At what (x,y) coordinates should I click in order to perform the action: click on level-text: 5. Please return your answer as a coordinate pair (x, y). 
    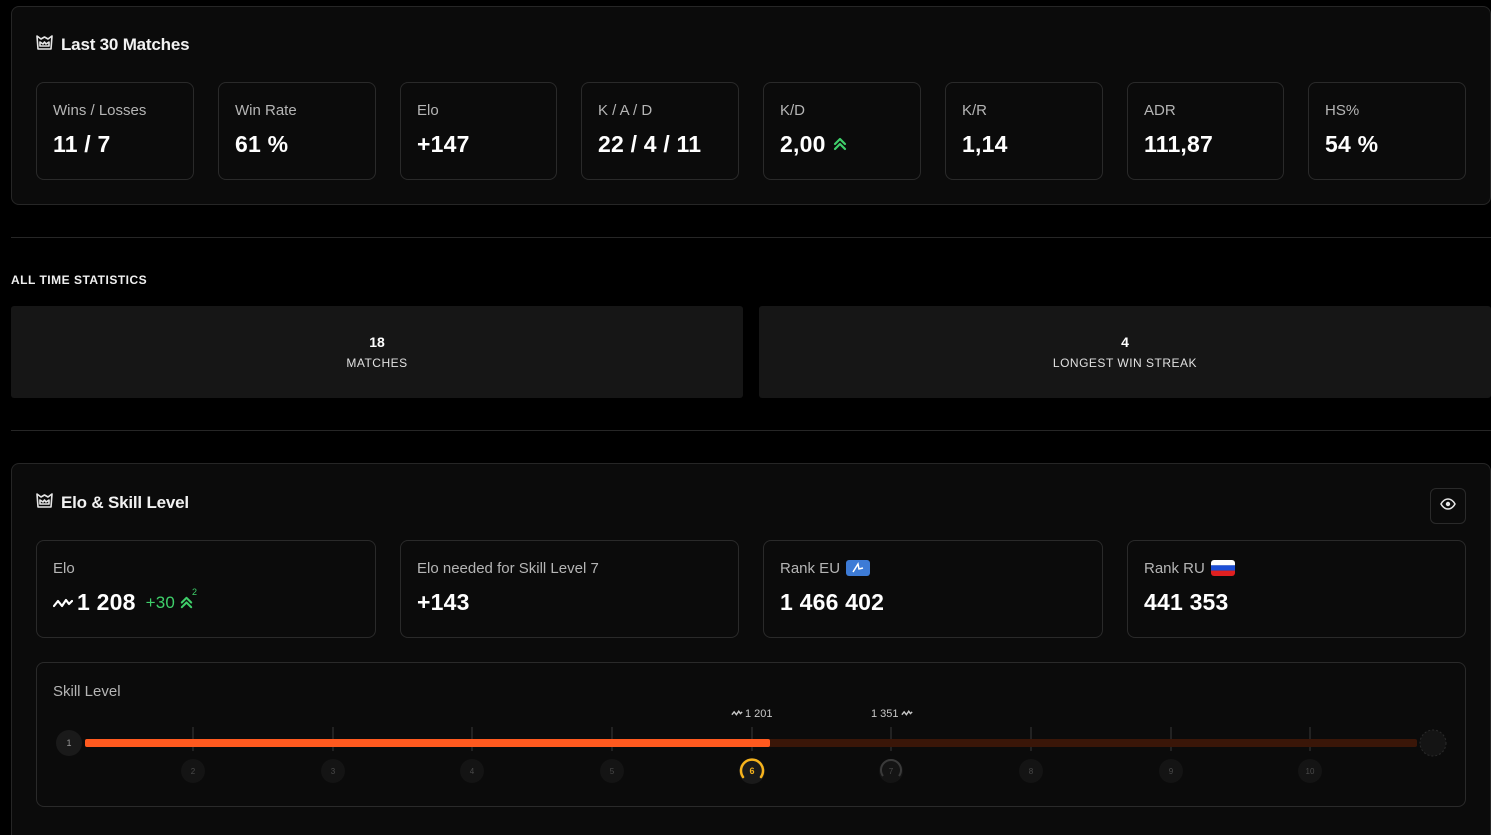
    Looking at the image, I should click on (612, 771).